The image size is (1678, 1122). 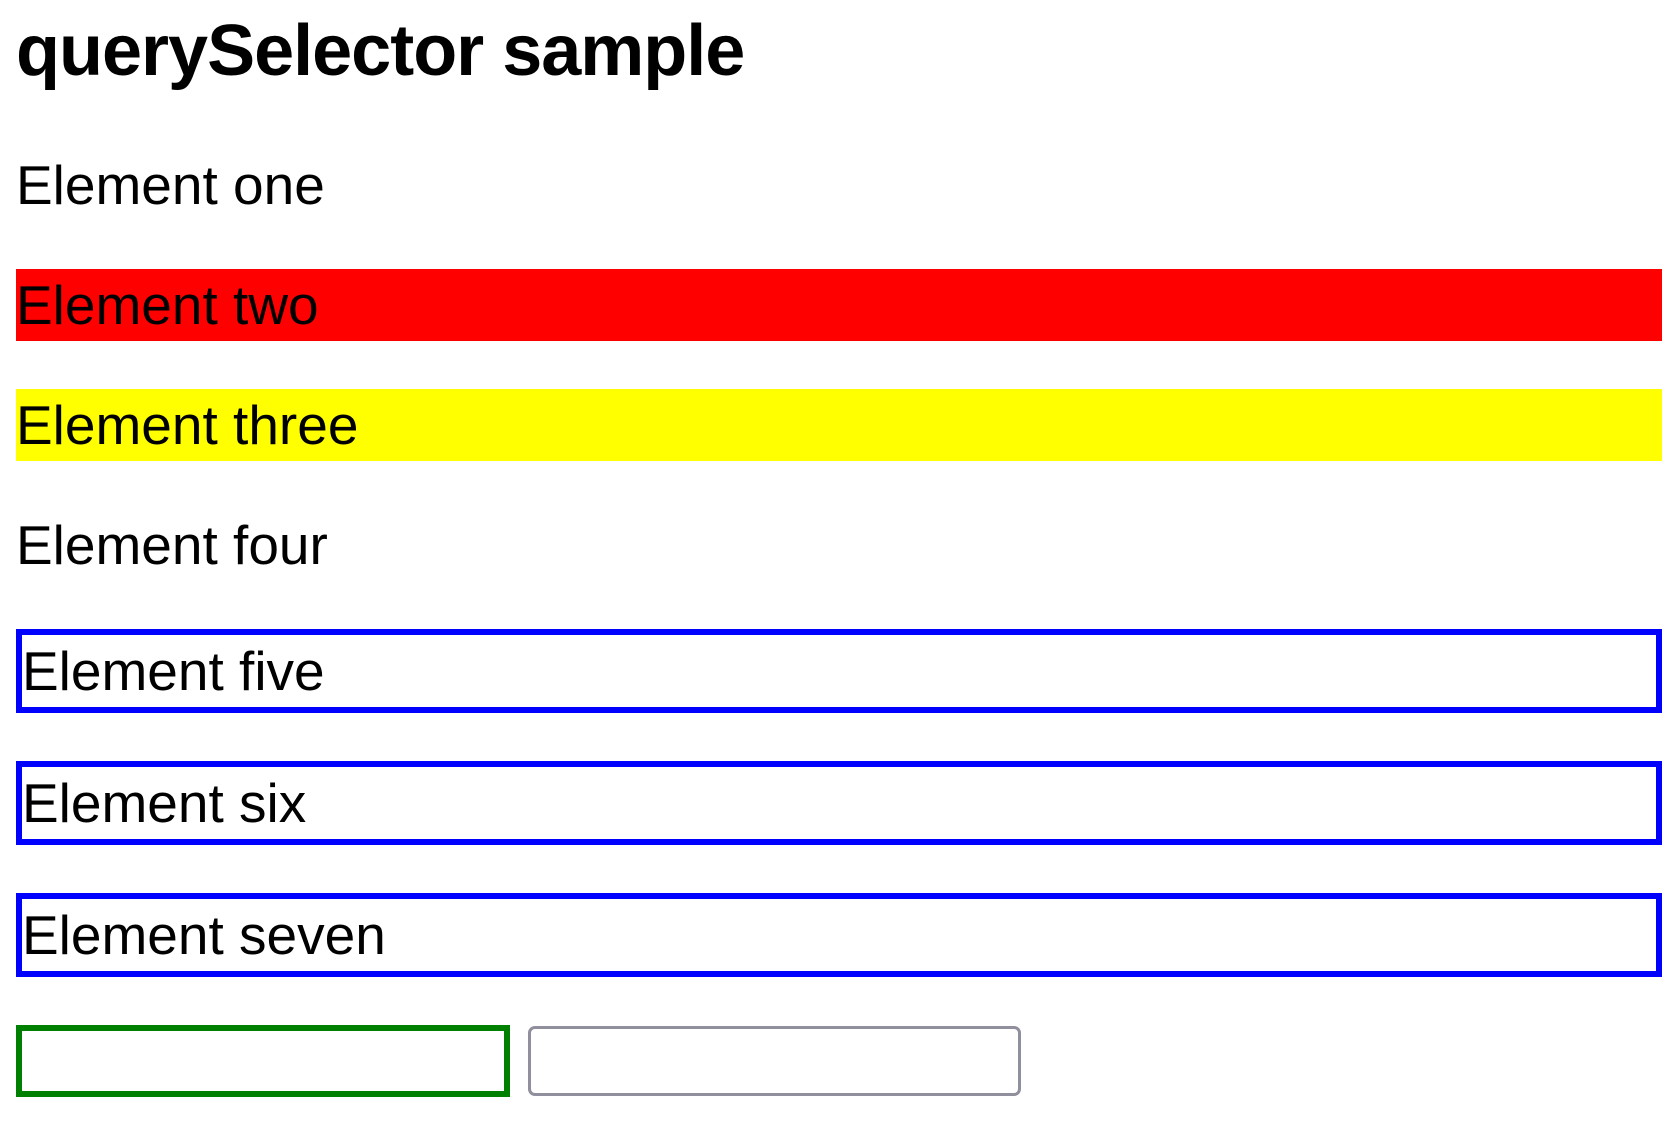 I want to click on page-title: querySelector sample, so click(x=380, y=51).